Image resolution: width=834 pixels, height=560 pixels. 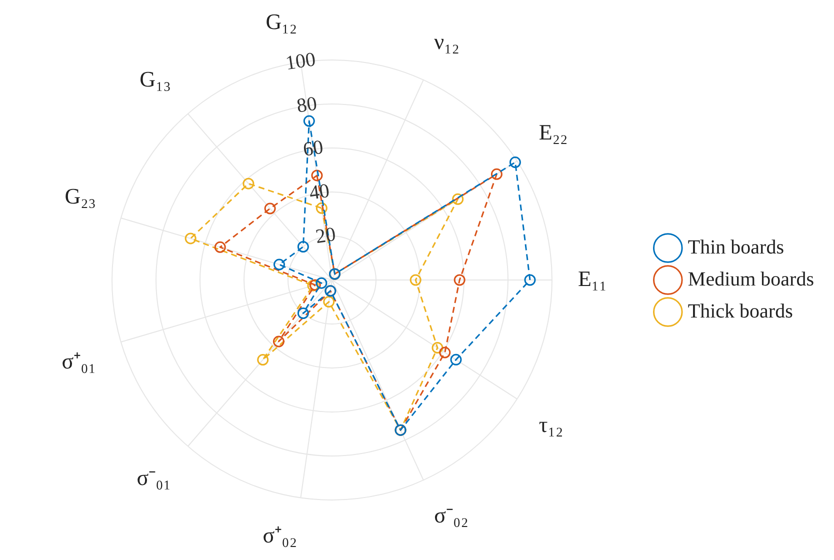 What do you see at coordinates (313, 148) in the screenshot?
I see `y-tick-label: 60` at bounding box center [313, 148].